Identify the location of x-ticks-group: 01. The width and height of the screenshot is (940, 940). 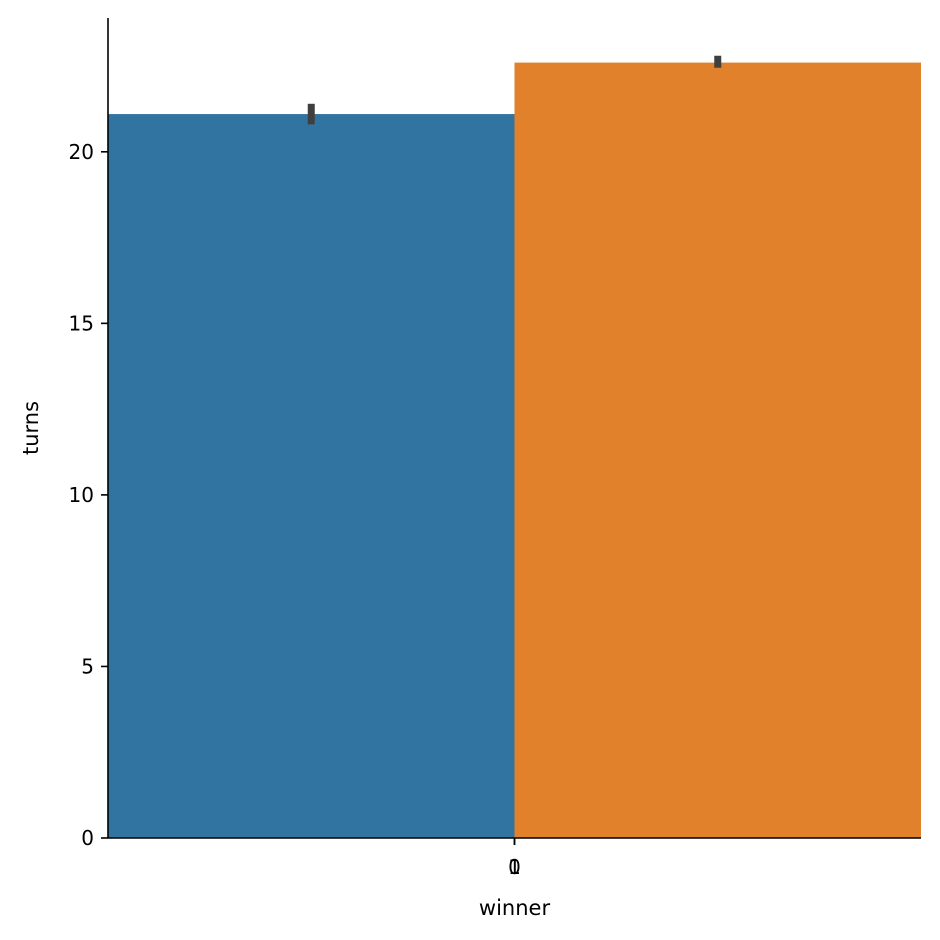
(514, 858).